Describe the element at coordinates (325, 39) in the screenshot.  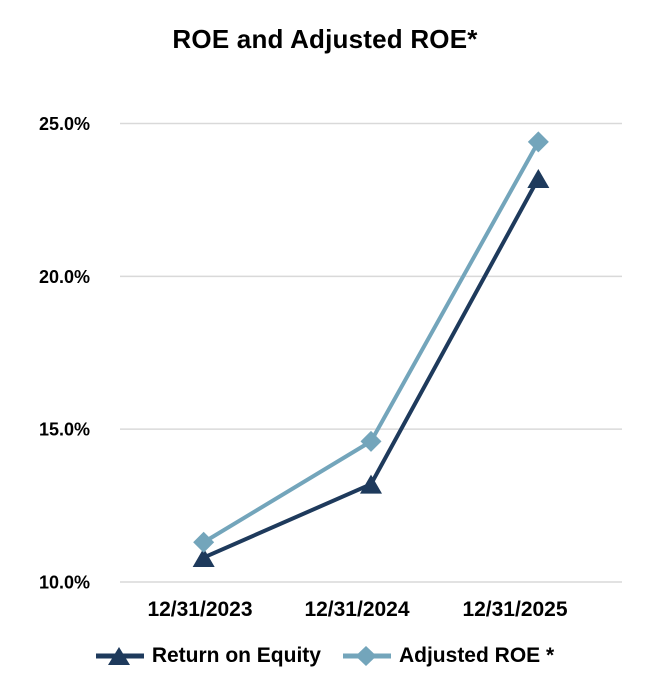
I see `chart-title: ROE and Adjusted ROE*` at that location.